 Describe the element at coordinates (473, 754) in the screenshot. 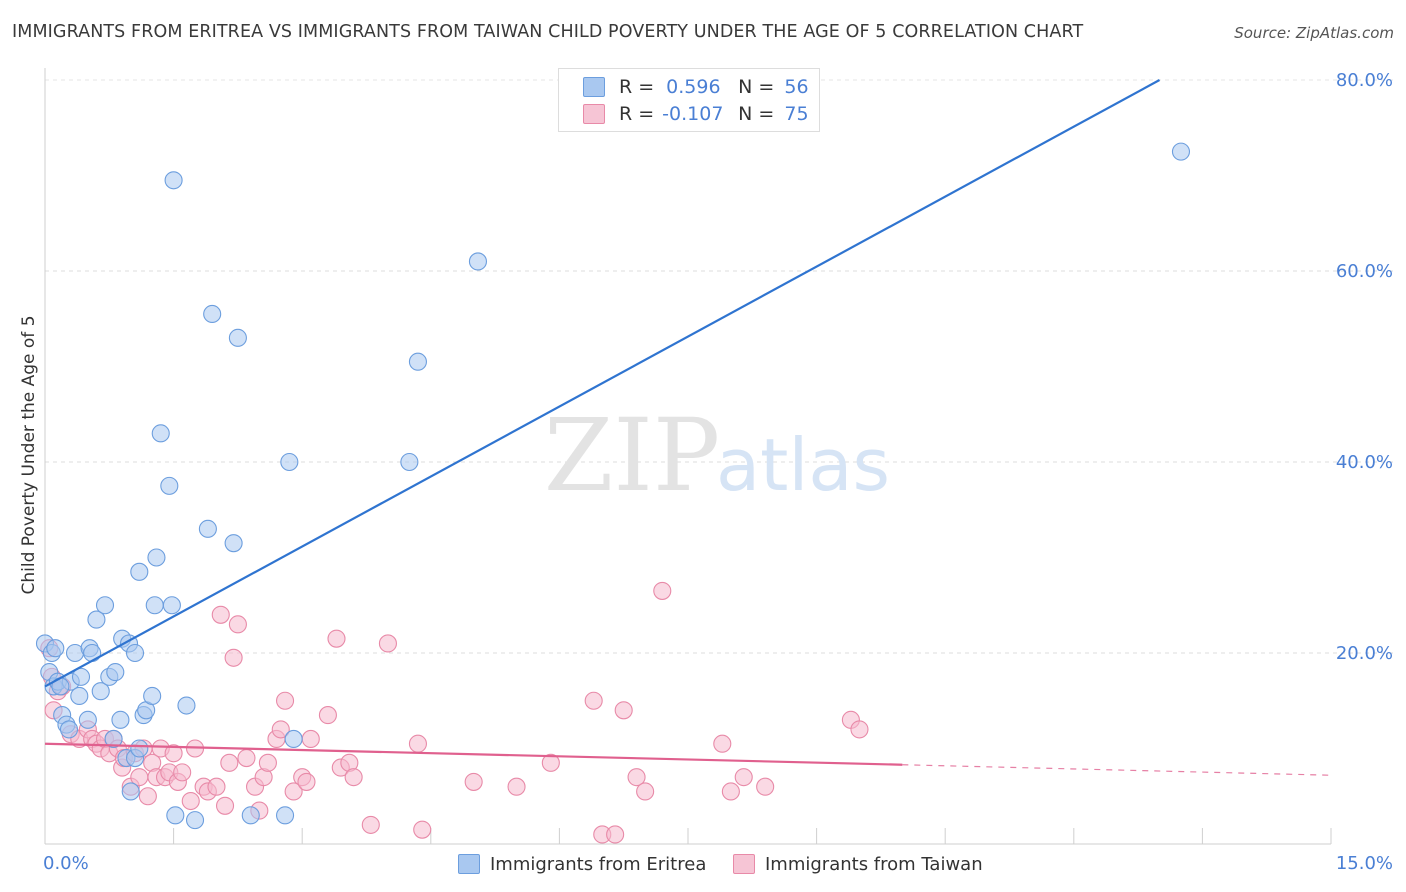

I see `taiwan-trend-line` at that location.